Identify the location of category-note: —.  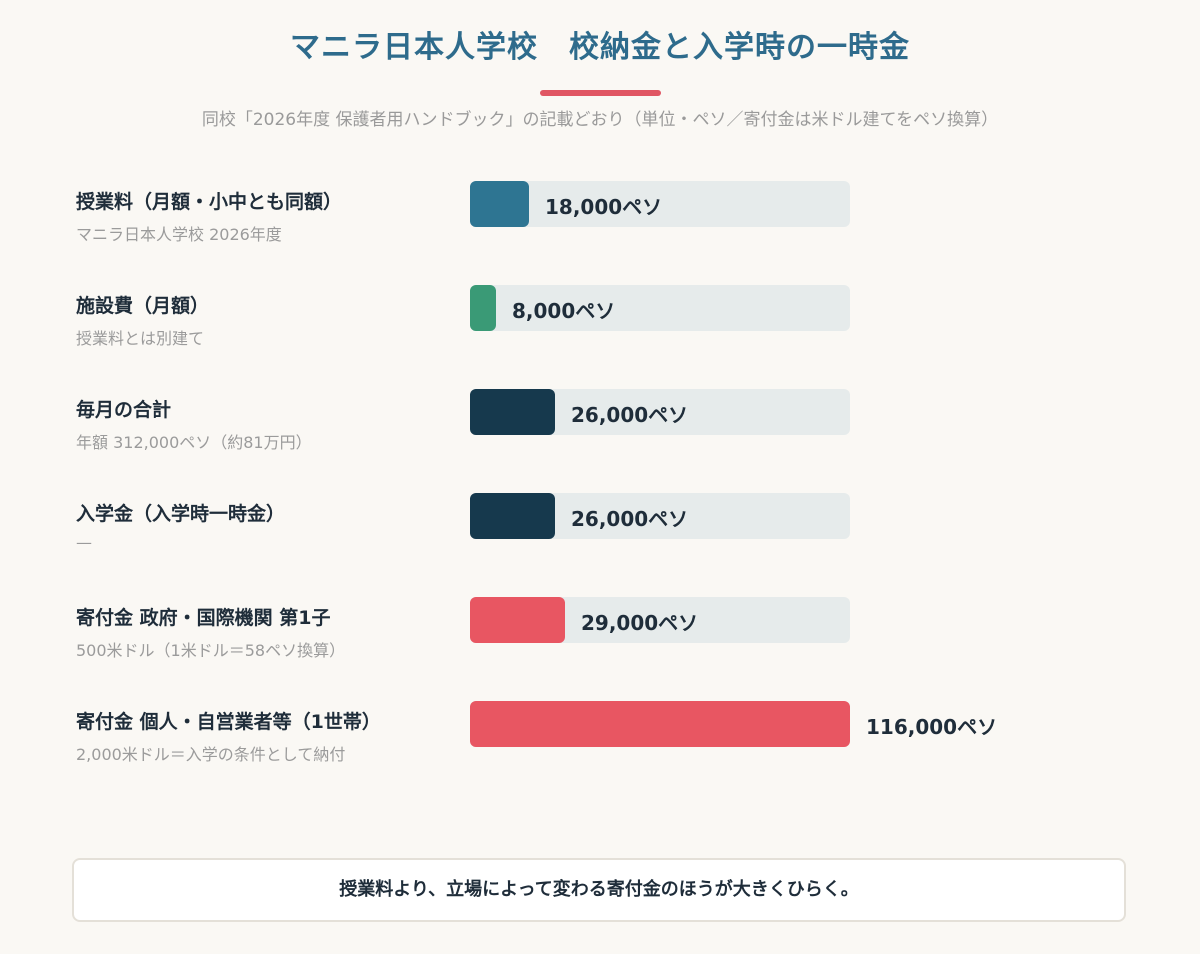
(84, 542).